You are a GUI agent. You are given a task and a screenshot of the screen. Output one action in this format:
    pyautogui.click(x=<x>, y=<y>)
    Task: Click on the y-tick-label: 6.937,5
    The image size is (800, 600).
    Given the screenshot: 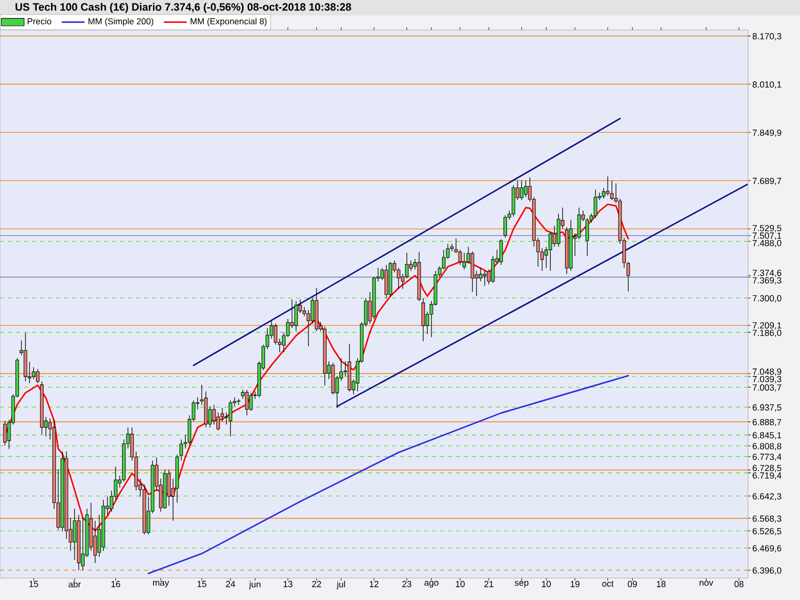 What is the action you would take?
    pyautogui.click(x=767, y=408)
    